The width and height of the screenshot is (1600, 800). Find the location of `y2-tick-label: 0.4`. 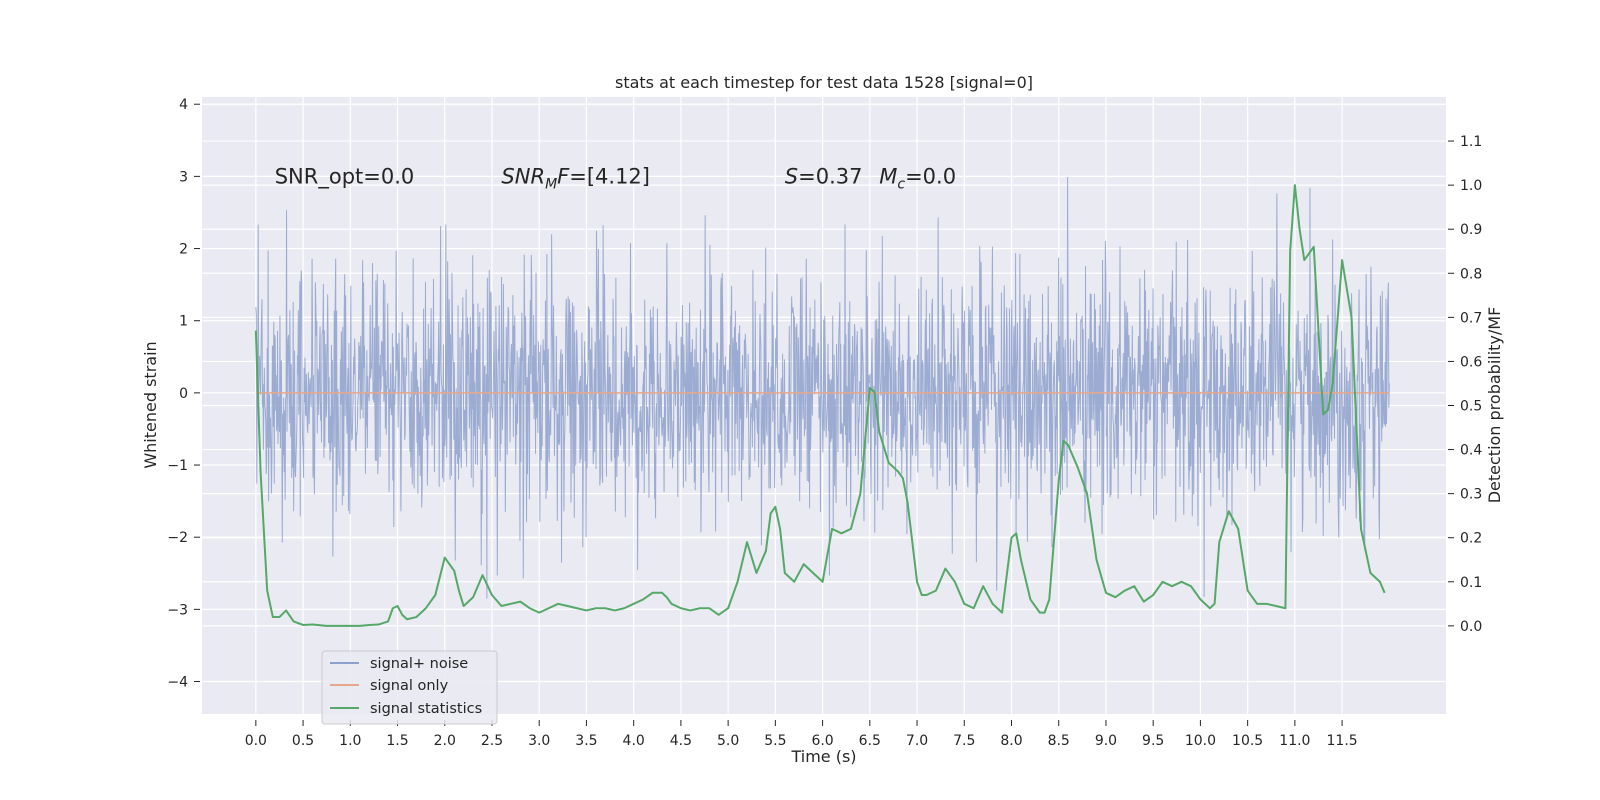

y2-tick-label: 0.4 is located at coordinates (1471, 451).